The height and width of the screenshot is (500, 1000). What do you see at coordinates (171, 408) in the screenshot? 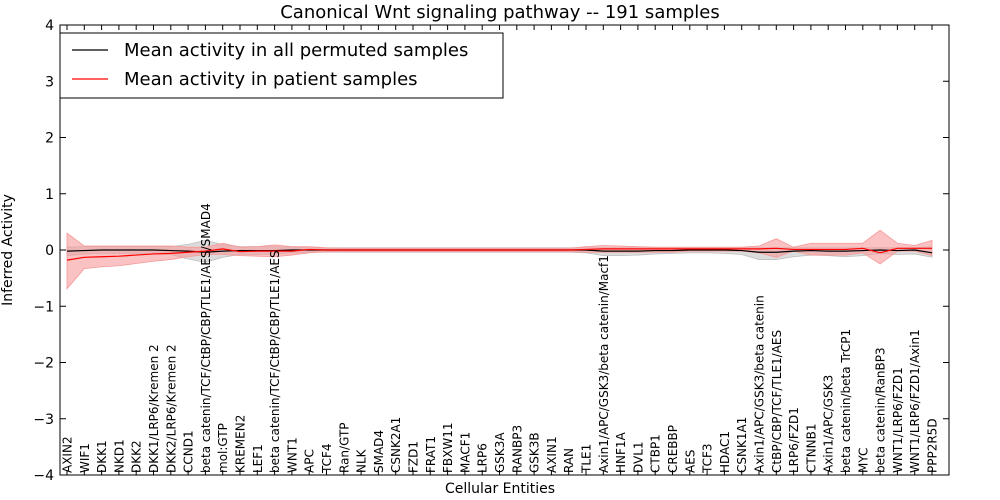
I see `category-label: DKK2/LRP6/Kremen 2` at bounding box center [171, 408].